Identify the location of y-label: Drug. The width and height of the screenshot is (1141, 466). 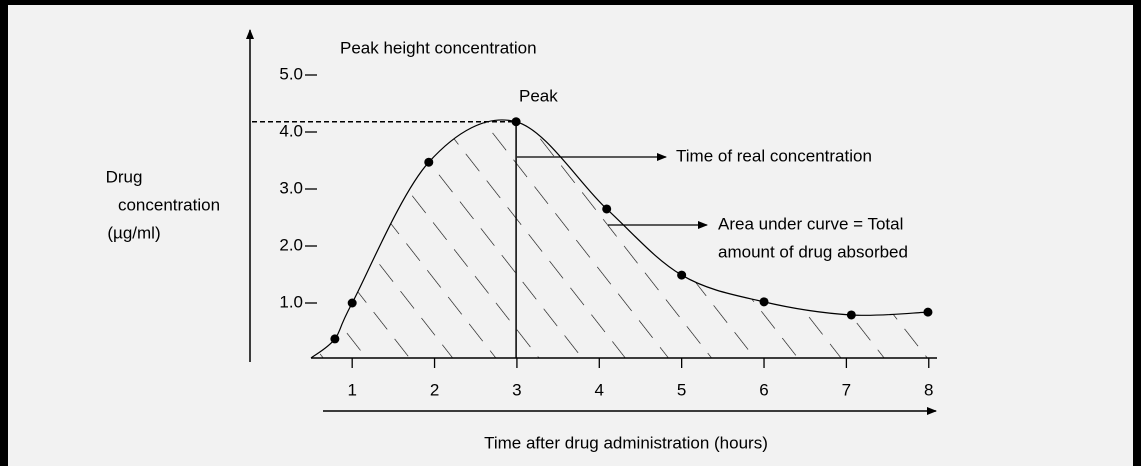
(124, 176).